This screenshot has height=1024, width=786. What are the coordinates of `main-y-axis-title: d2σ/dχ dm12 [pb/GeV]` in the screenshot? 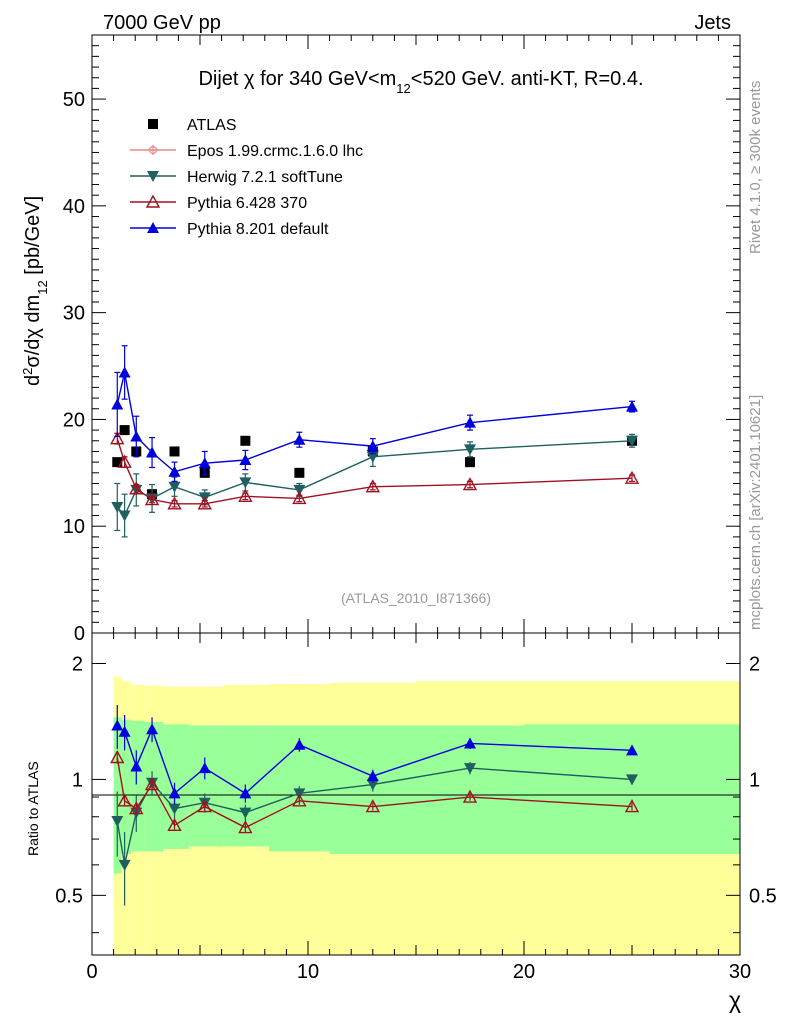 It's located at (35, 291).